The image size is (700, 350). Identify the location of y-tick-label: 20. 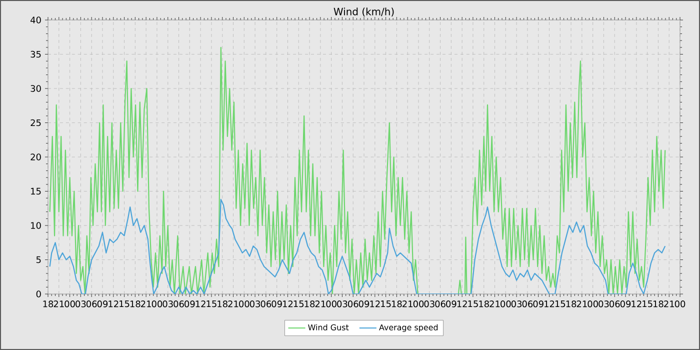
(35, 157).